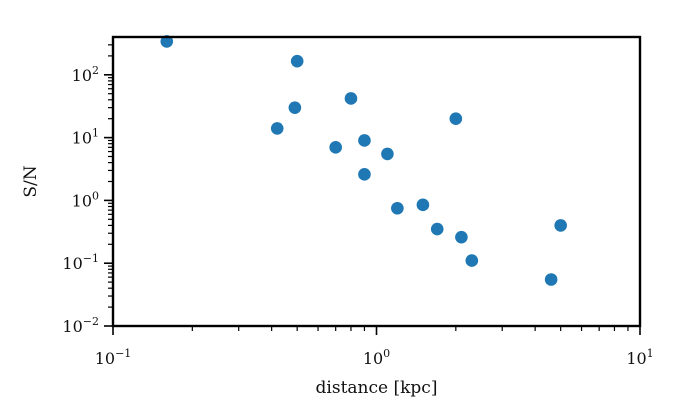 The image size is (678, 419). What do you see at coordinates (639, 357) in the screenshot?
I see `x-tick-label: 10¹` at bounding box center [639, 357].